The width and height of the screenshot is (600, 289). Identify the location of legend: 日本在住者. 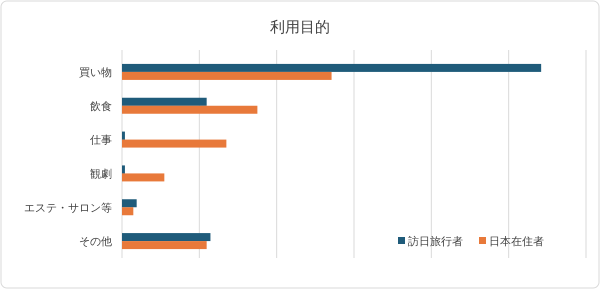
(516, 241).